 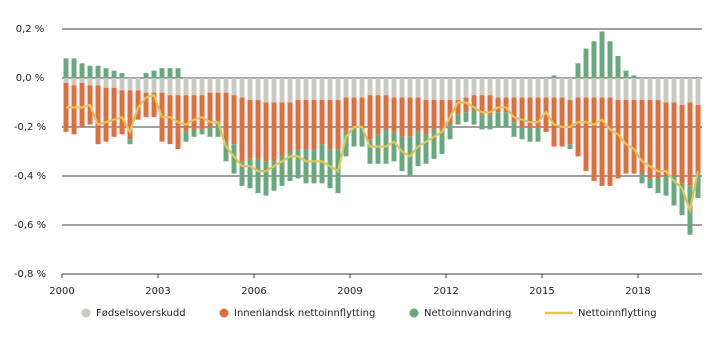 I want to click on x-tick-label: 2006, so click(x=253, y=291).